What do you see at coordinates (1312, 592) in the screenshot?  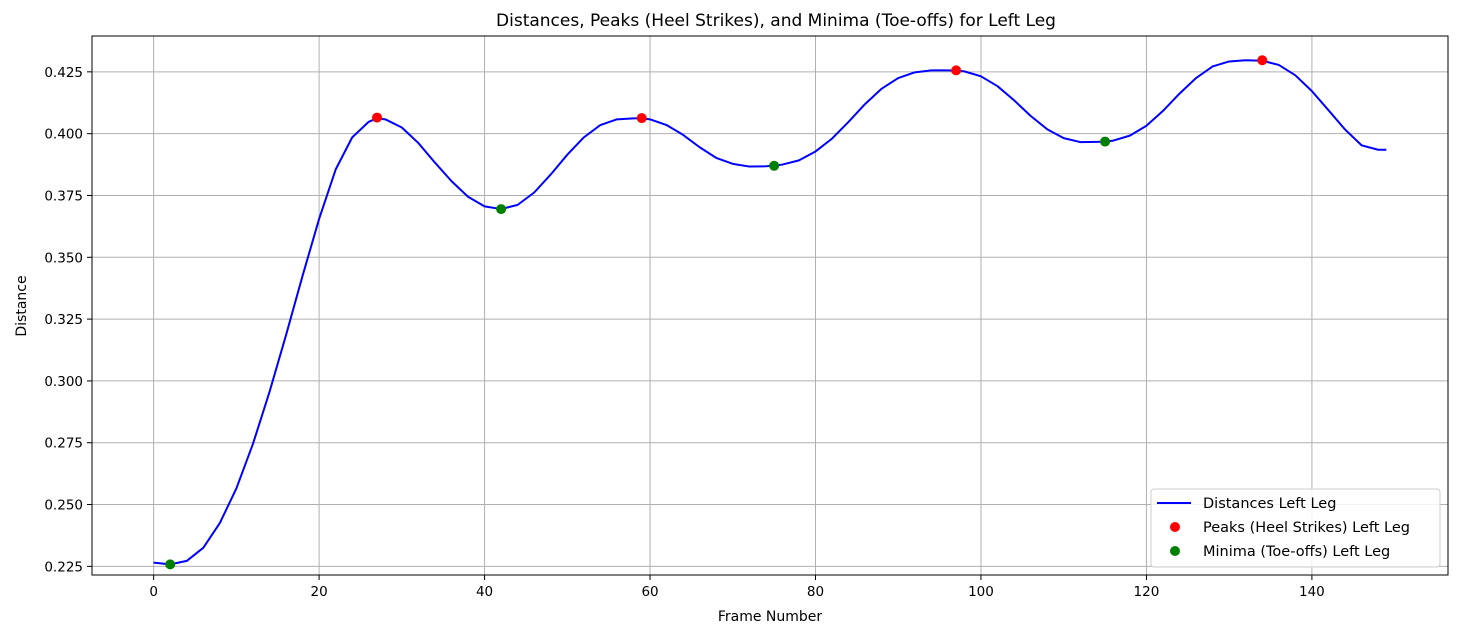 I see `x-tick-label: 140` at bounding box center [1312, 592].